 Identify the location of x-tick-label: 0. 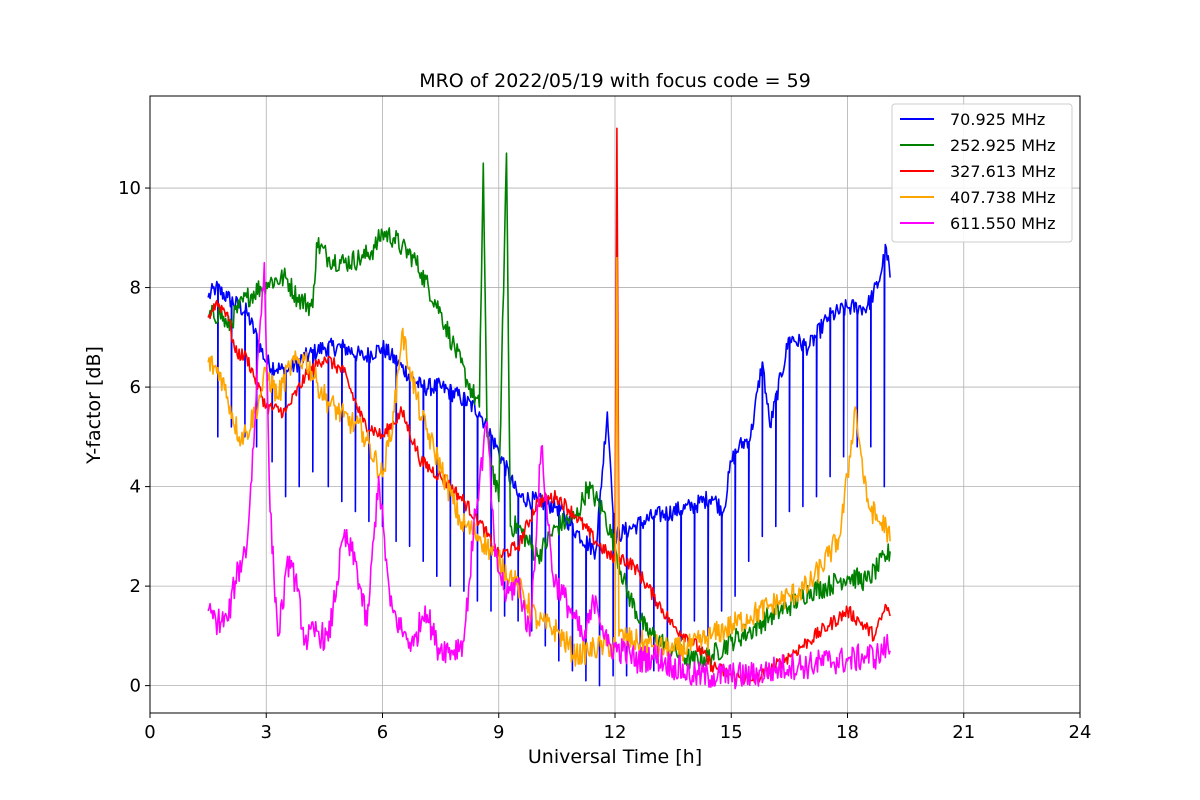
(149, 732).